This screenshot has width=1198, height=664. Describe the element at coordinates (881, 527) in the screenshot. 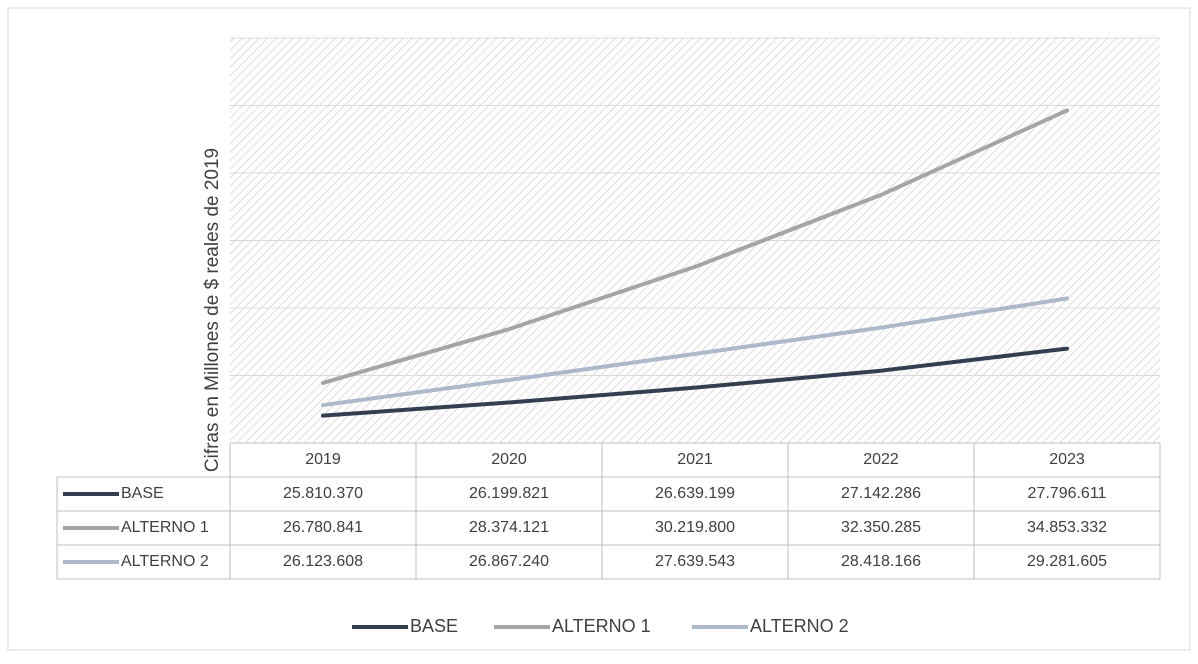

I see `table-cell: 32.350.285` at that location.